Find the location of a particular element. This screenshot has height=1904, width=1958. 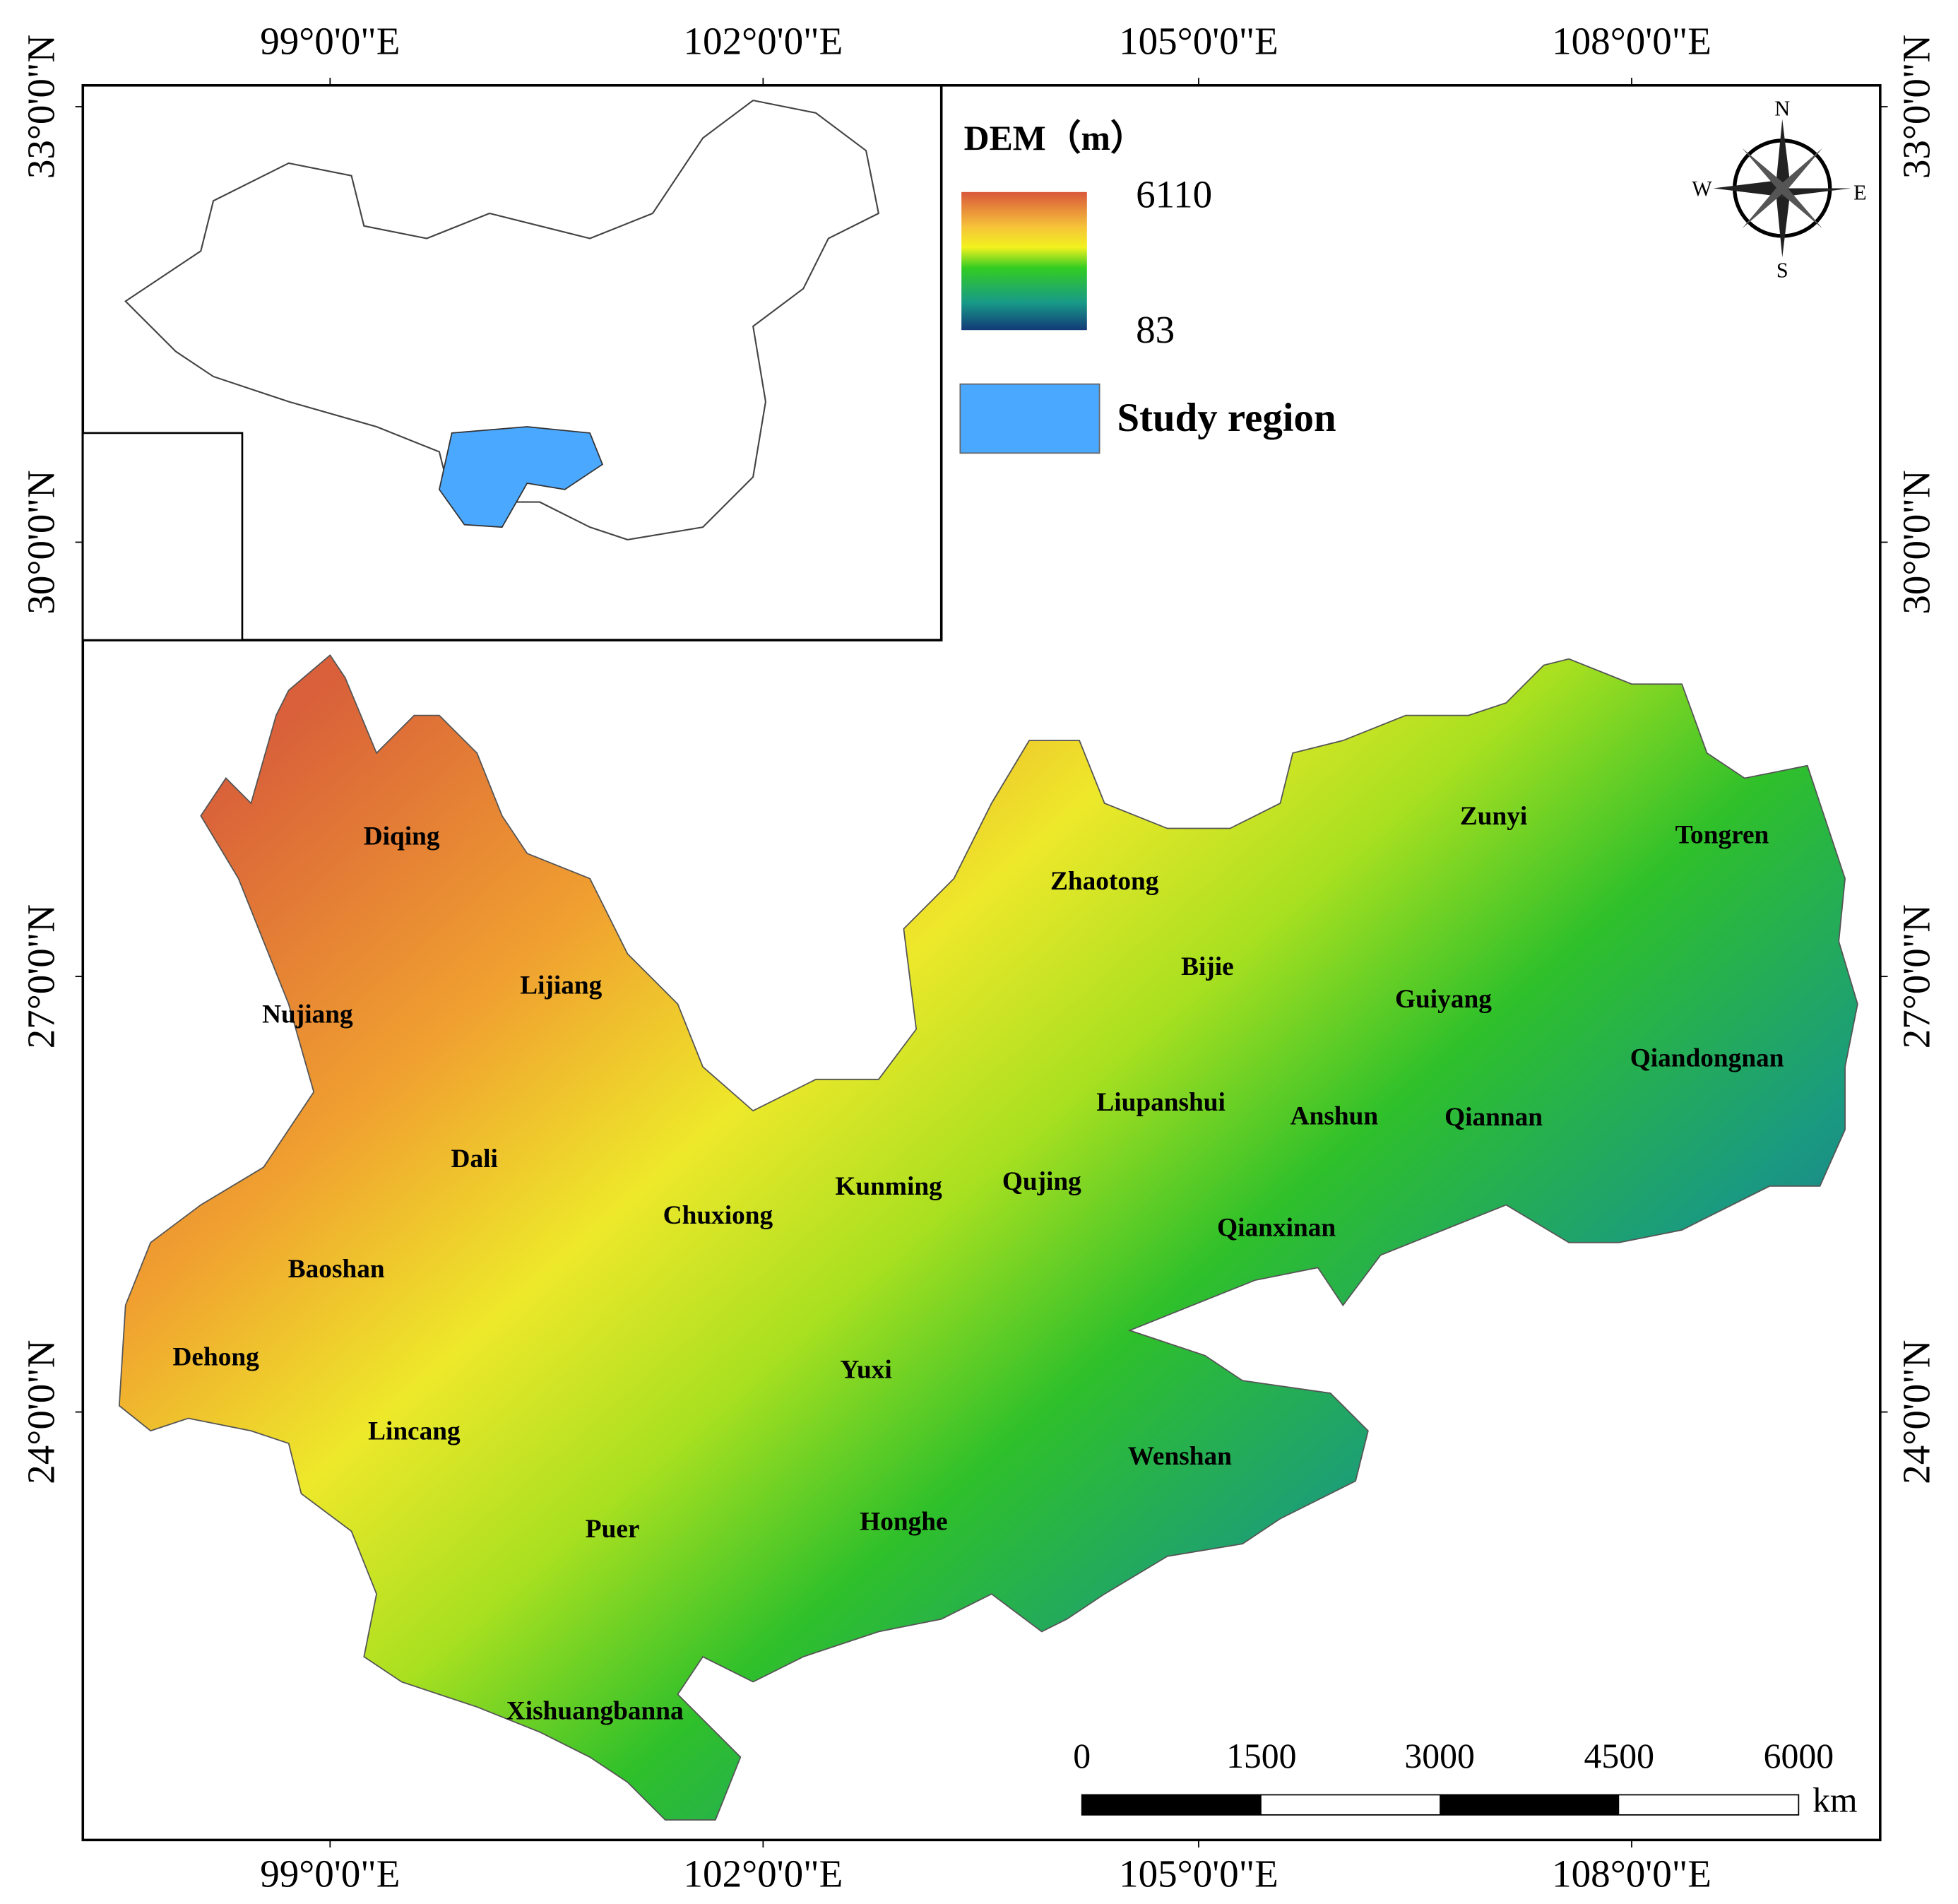

study-swatch is located at coordinates (1029, 419).